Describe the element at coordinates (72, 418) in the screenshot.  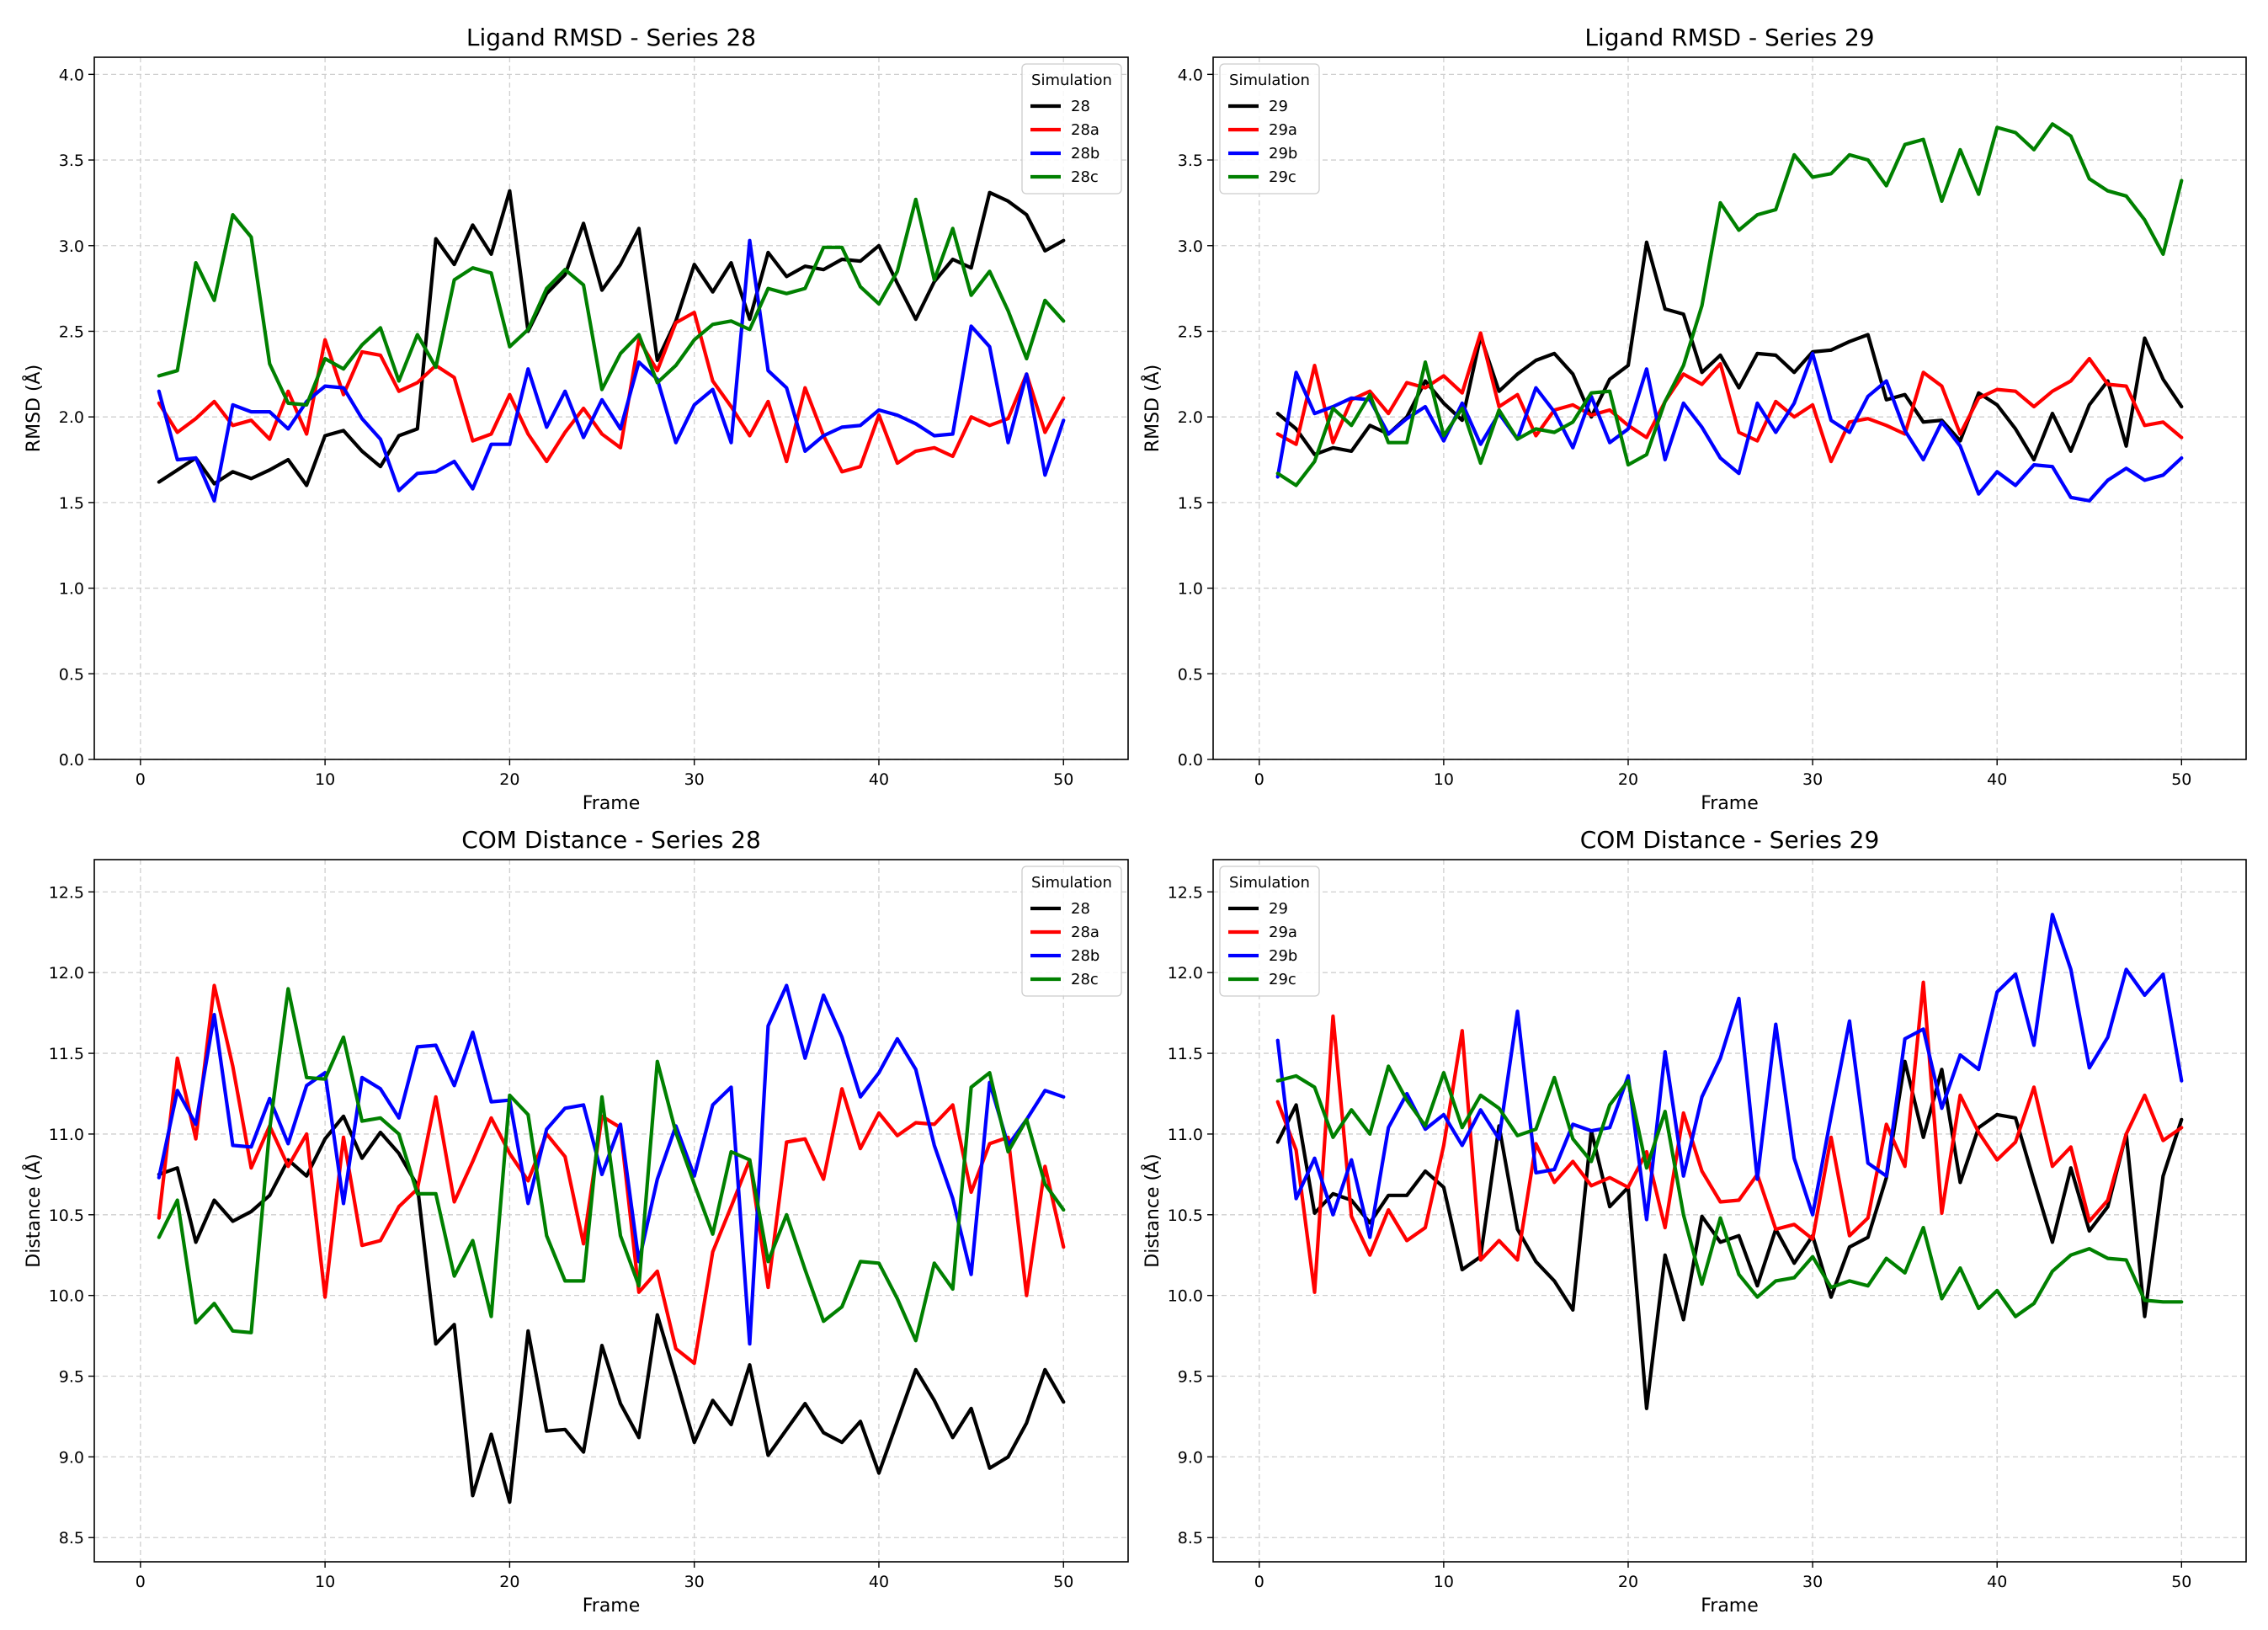
I see `y-tick-label: 2.0` at that location.